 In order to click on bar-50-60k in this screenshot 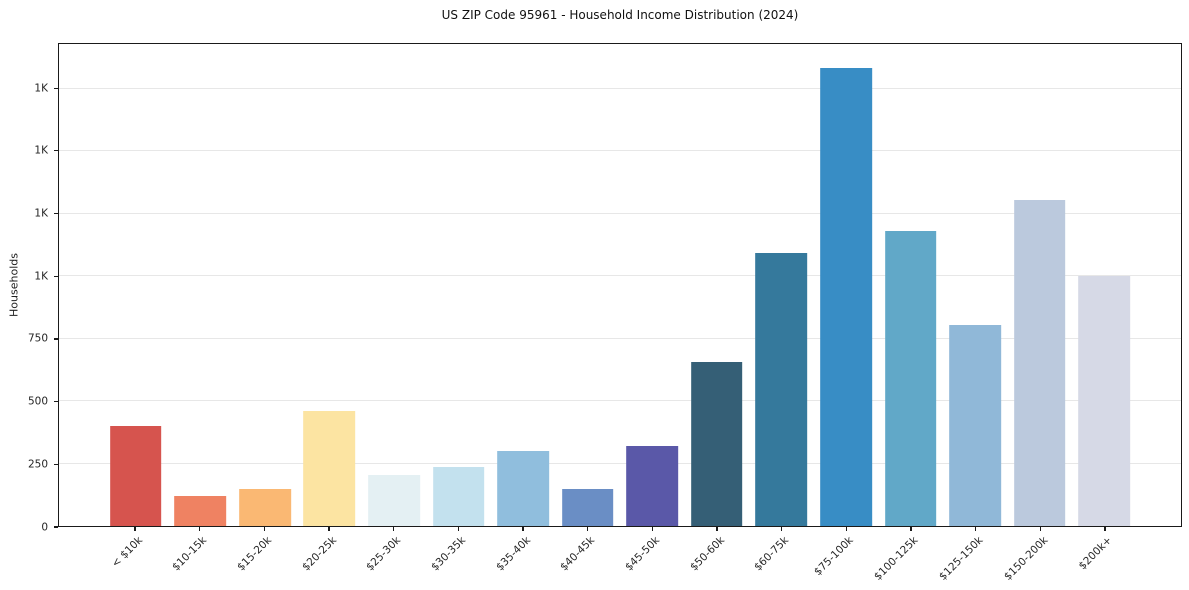, I will do `click(717, 443)`.